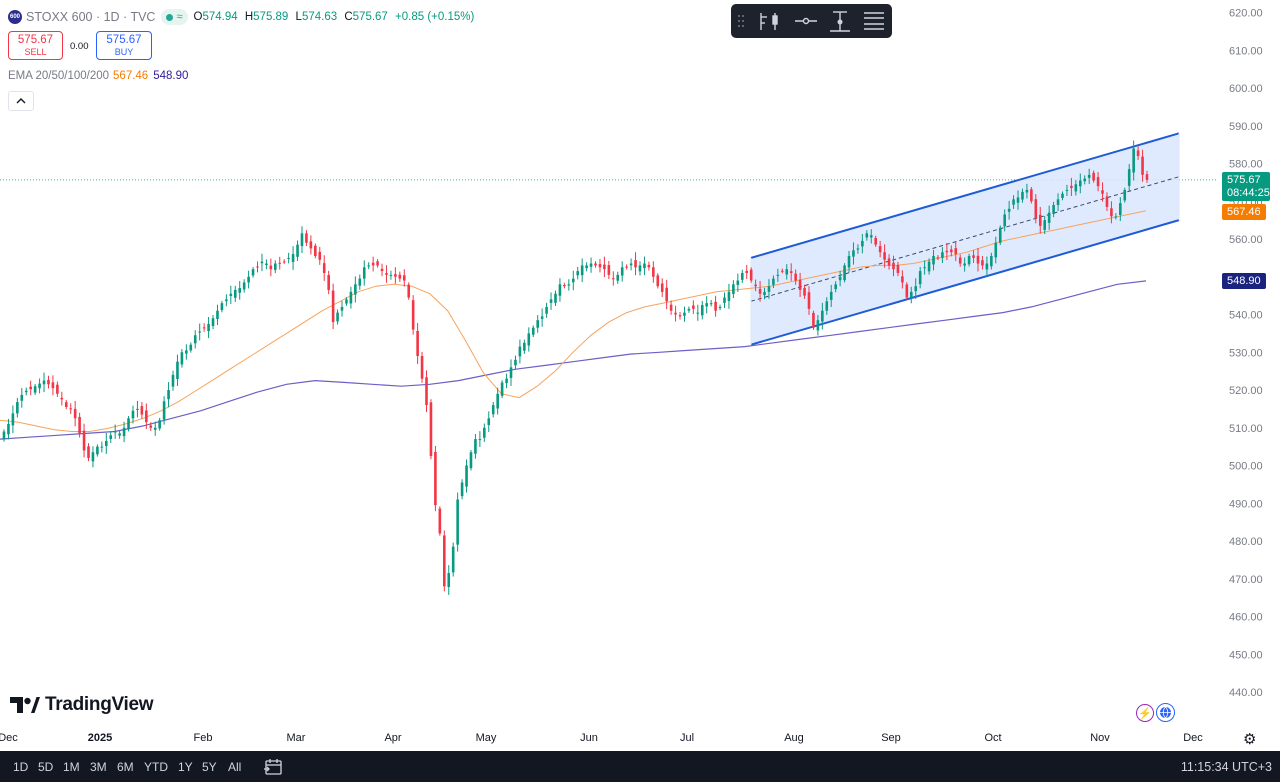  Describe the element at coordinates (1246, 580) in the screenshot. I see `y-tick-label: 470.00` at that location.